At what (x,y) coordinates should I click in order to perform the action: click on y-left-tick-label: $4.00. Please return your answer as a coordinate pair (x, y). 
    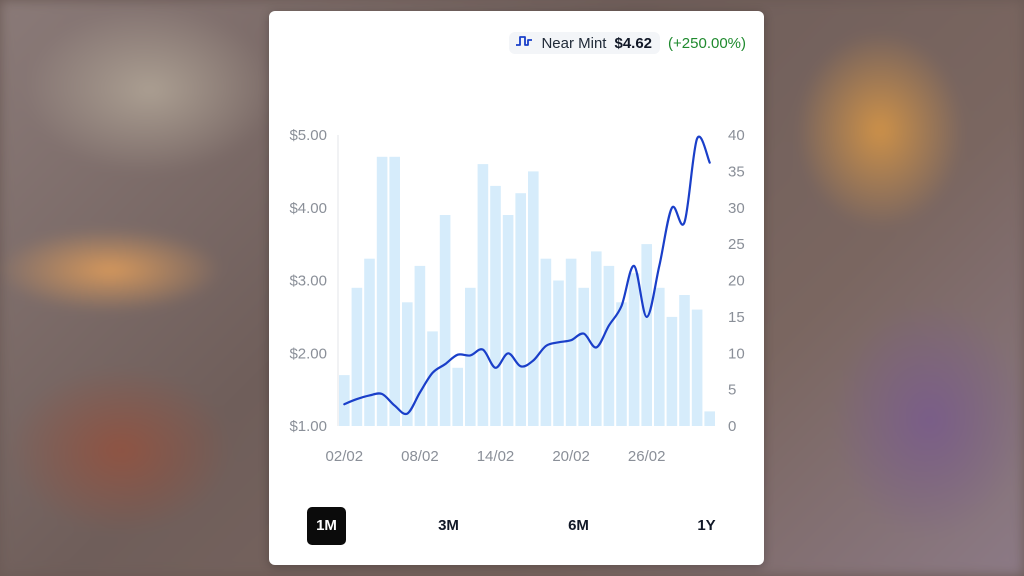
    Looking at the image, I should click on (308, 208).